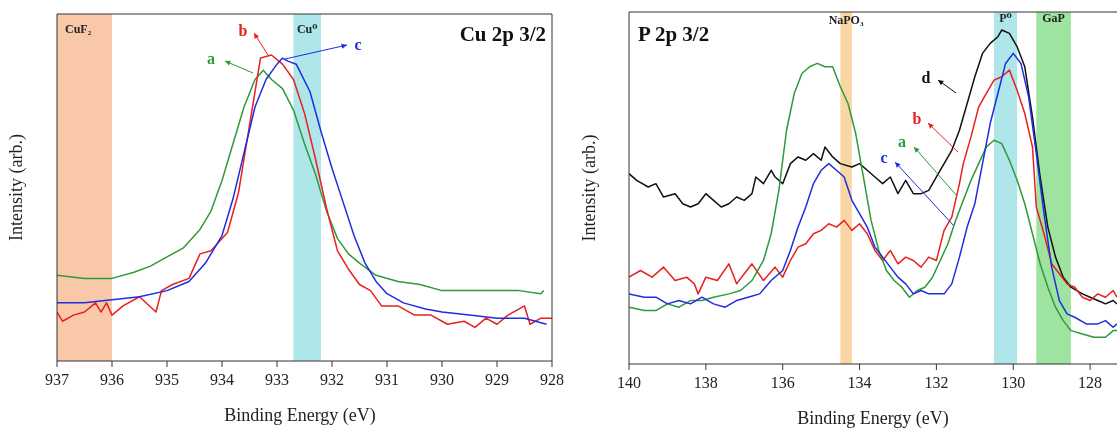 Image resolution: width=1117 pixels, height=436 pixels. I want to click on x-tick-label: 130, so click(1013, 382).